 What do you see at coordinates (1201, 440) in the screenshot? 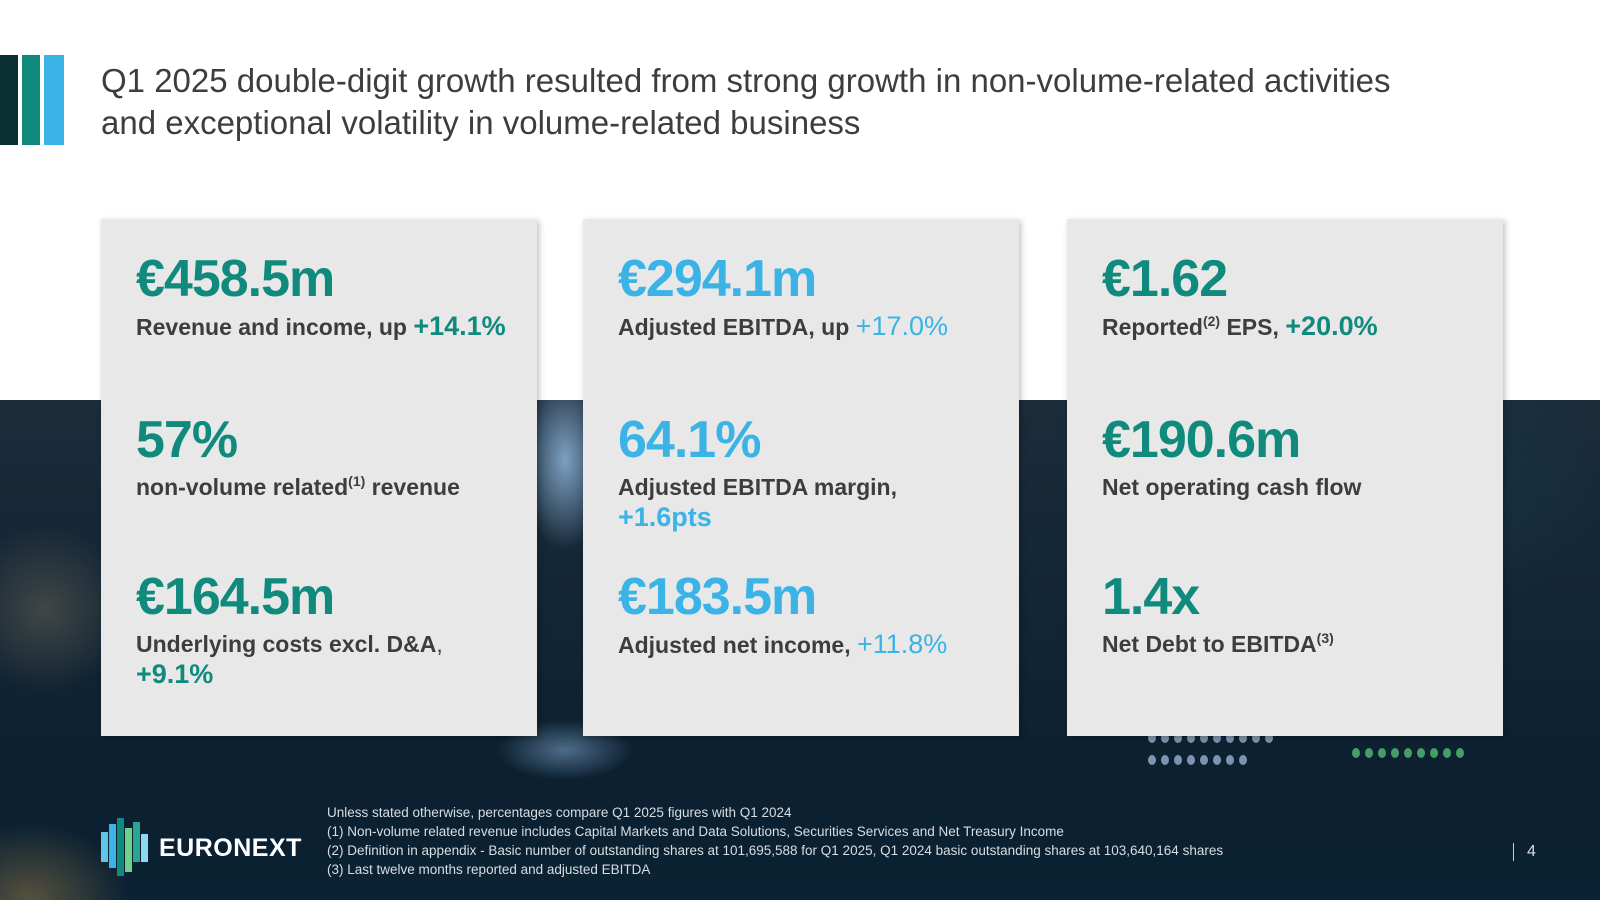
I see `kpi-value: €190.6m` at bounding box center [1201, 440].